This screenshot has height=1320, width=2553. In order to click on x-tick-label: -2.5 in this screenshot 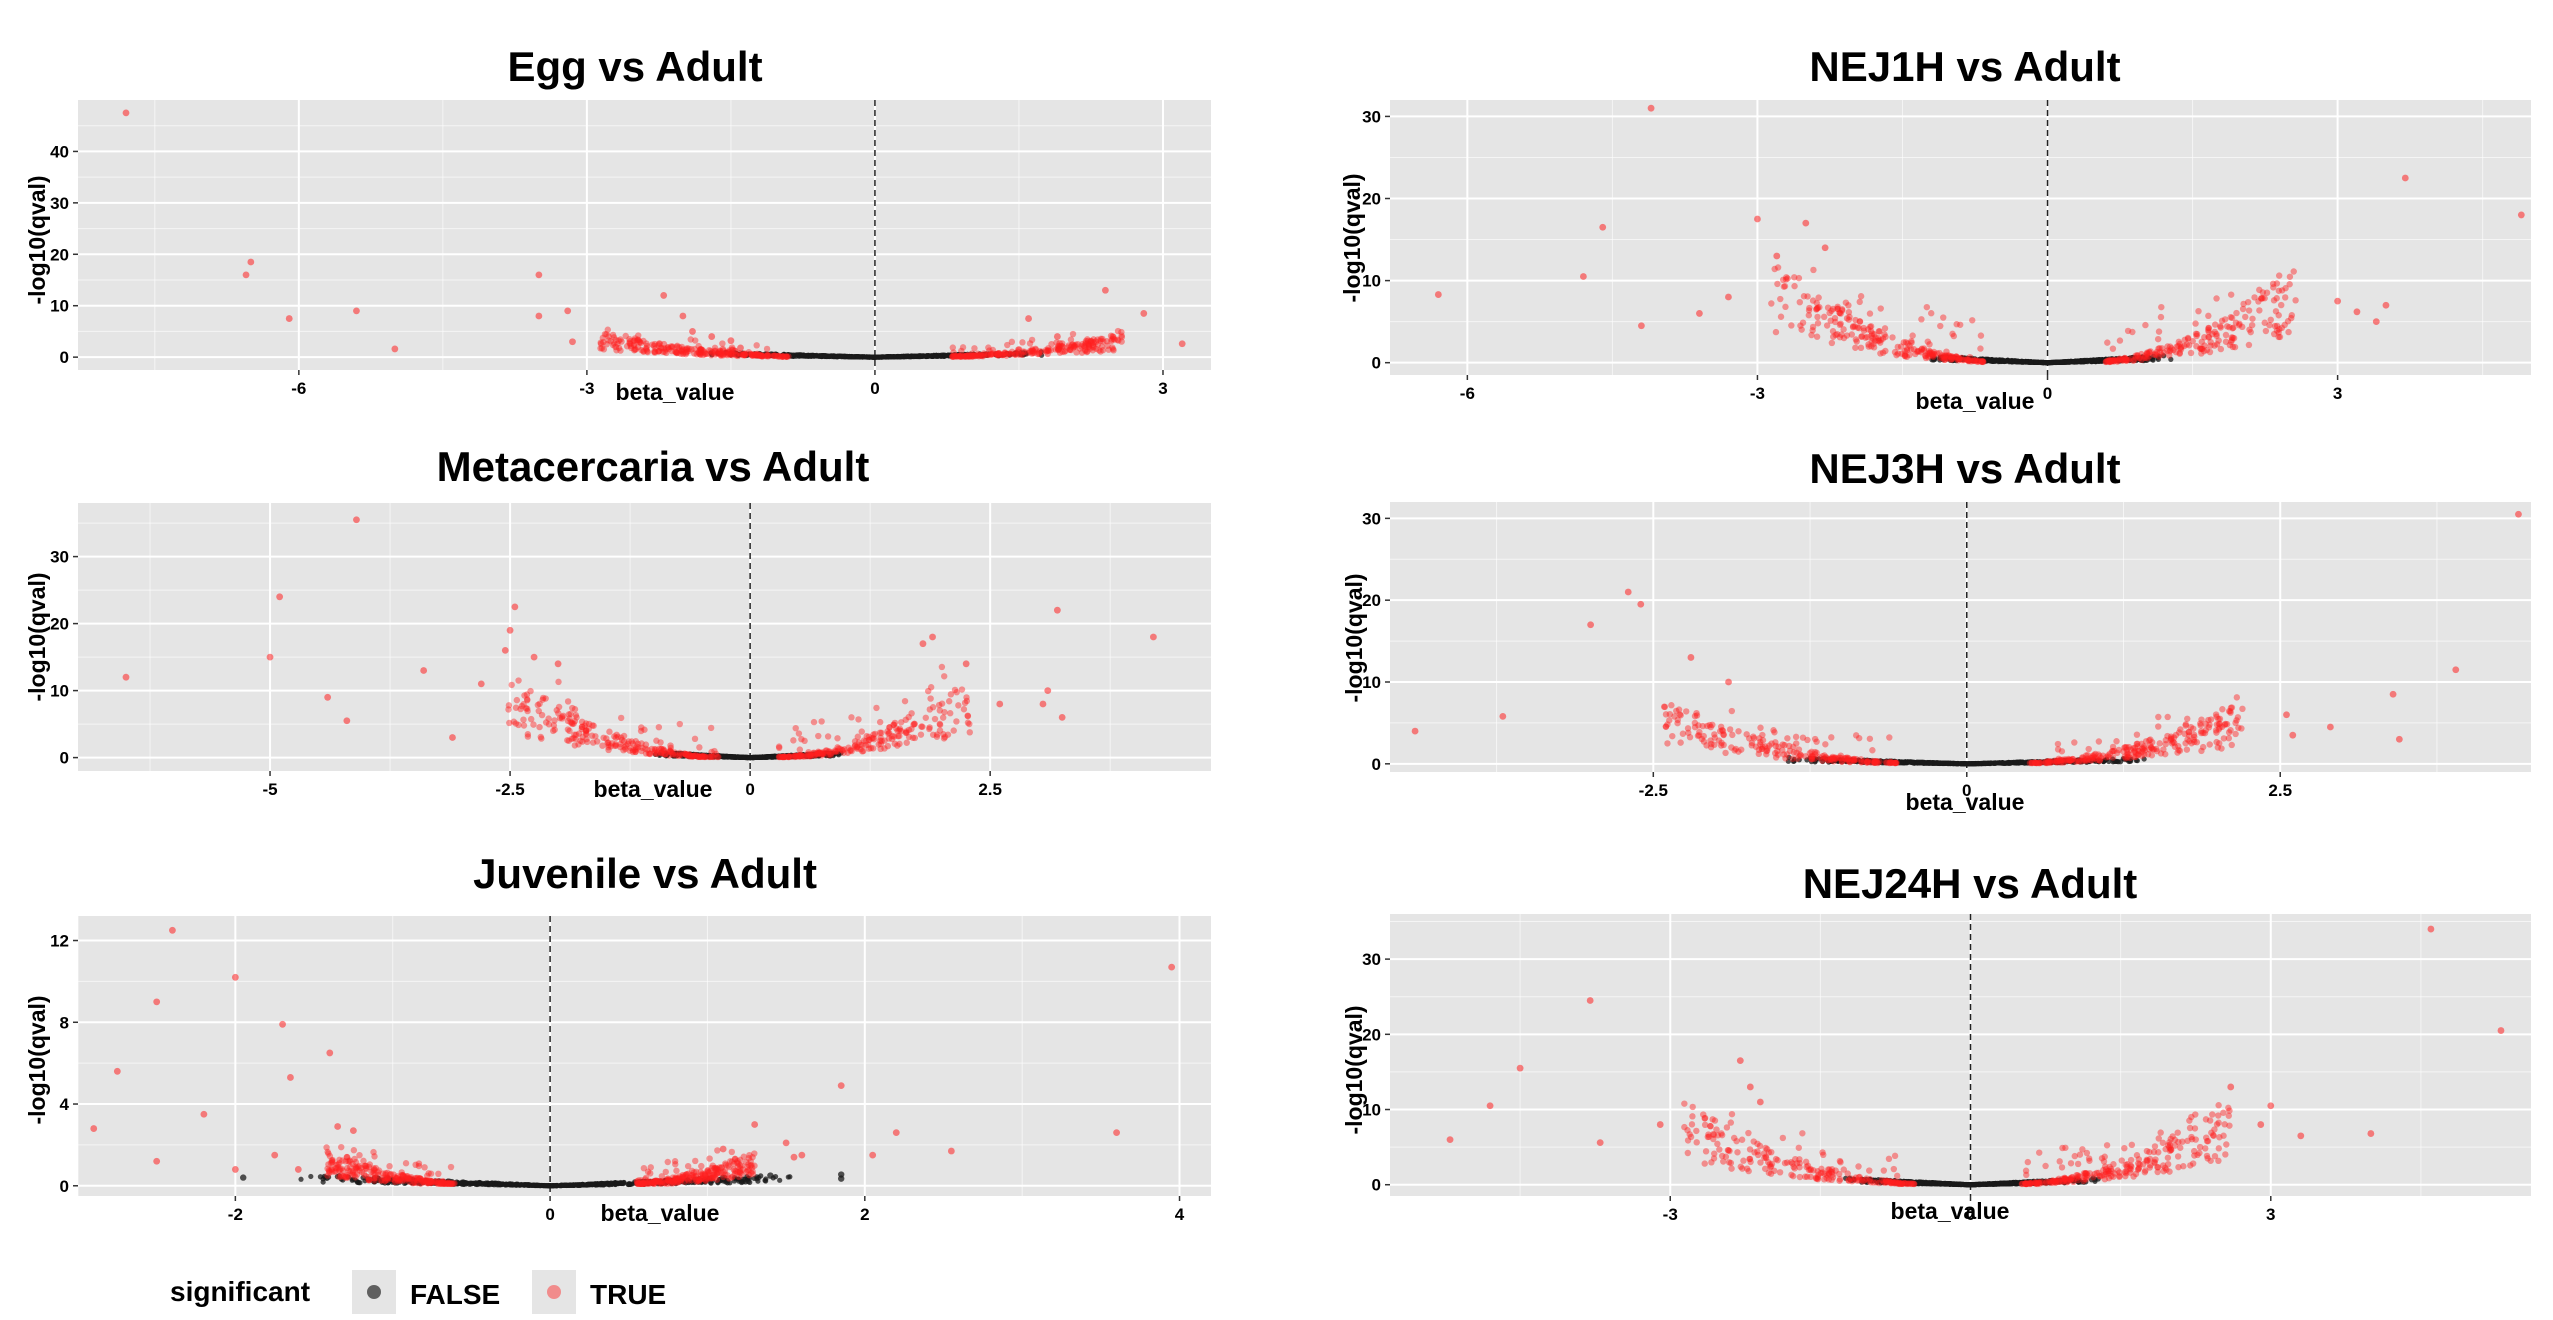, I will do `click(509, 789)`.